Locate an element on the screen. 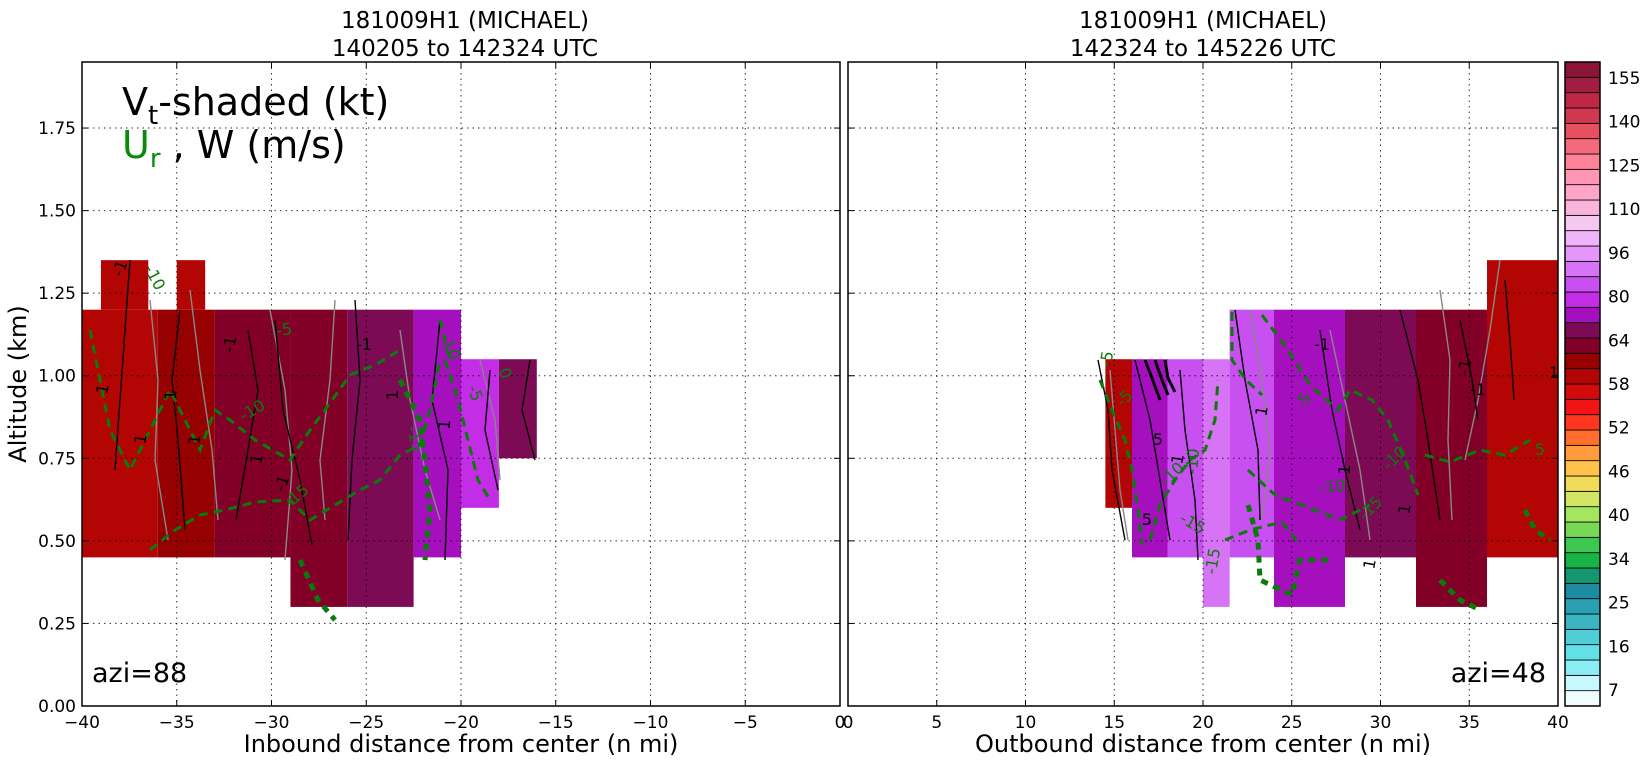 The height and width of the screenshot is (766, 1645). left-w-contours is located at coordinates (325, 410).